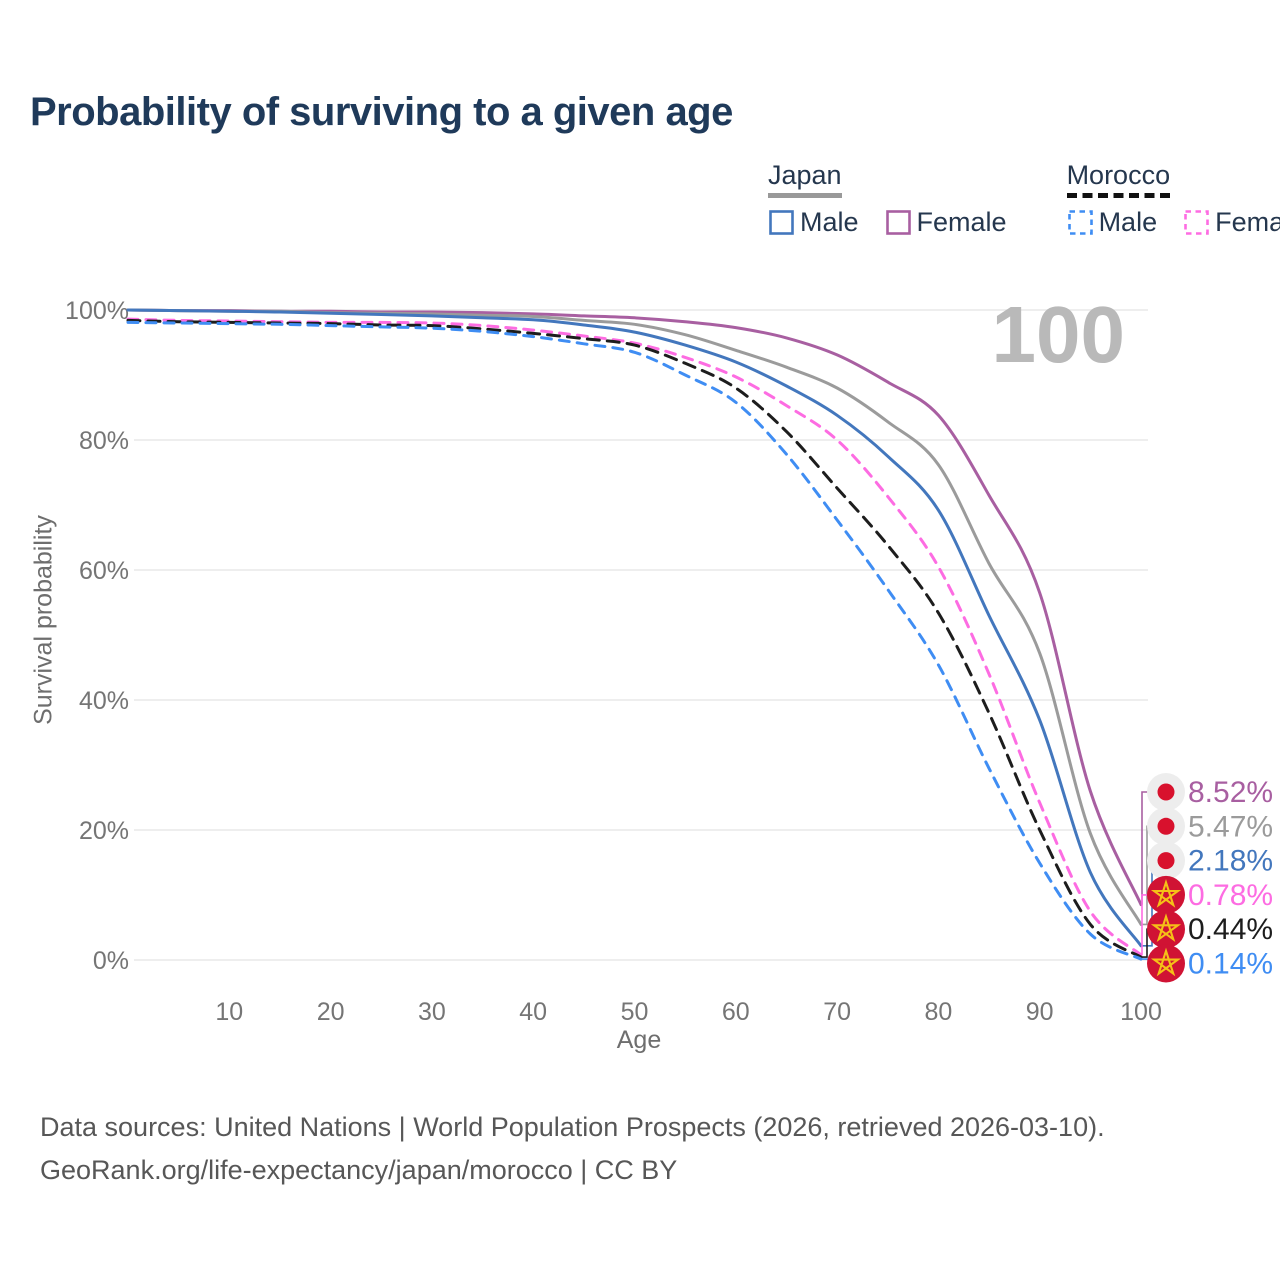 The image size is (1280, 1280). Describe the element at coordinates (104, 831) in the screenshot. I see `y-tick-label: 20%` at that location.